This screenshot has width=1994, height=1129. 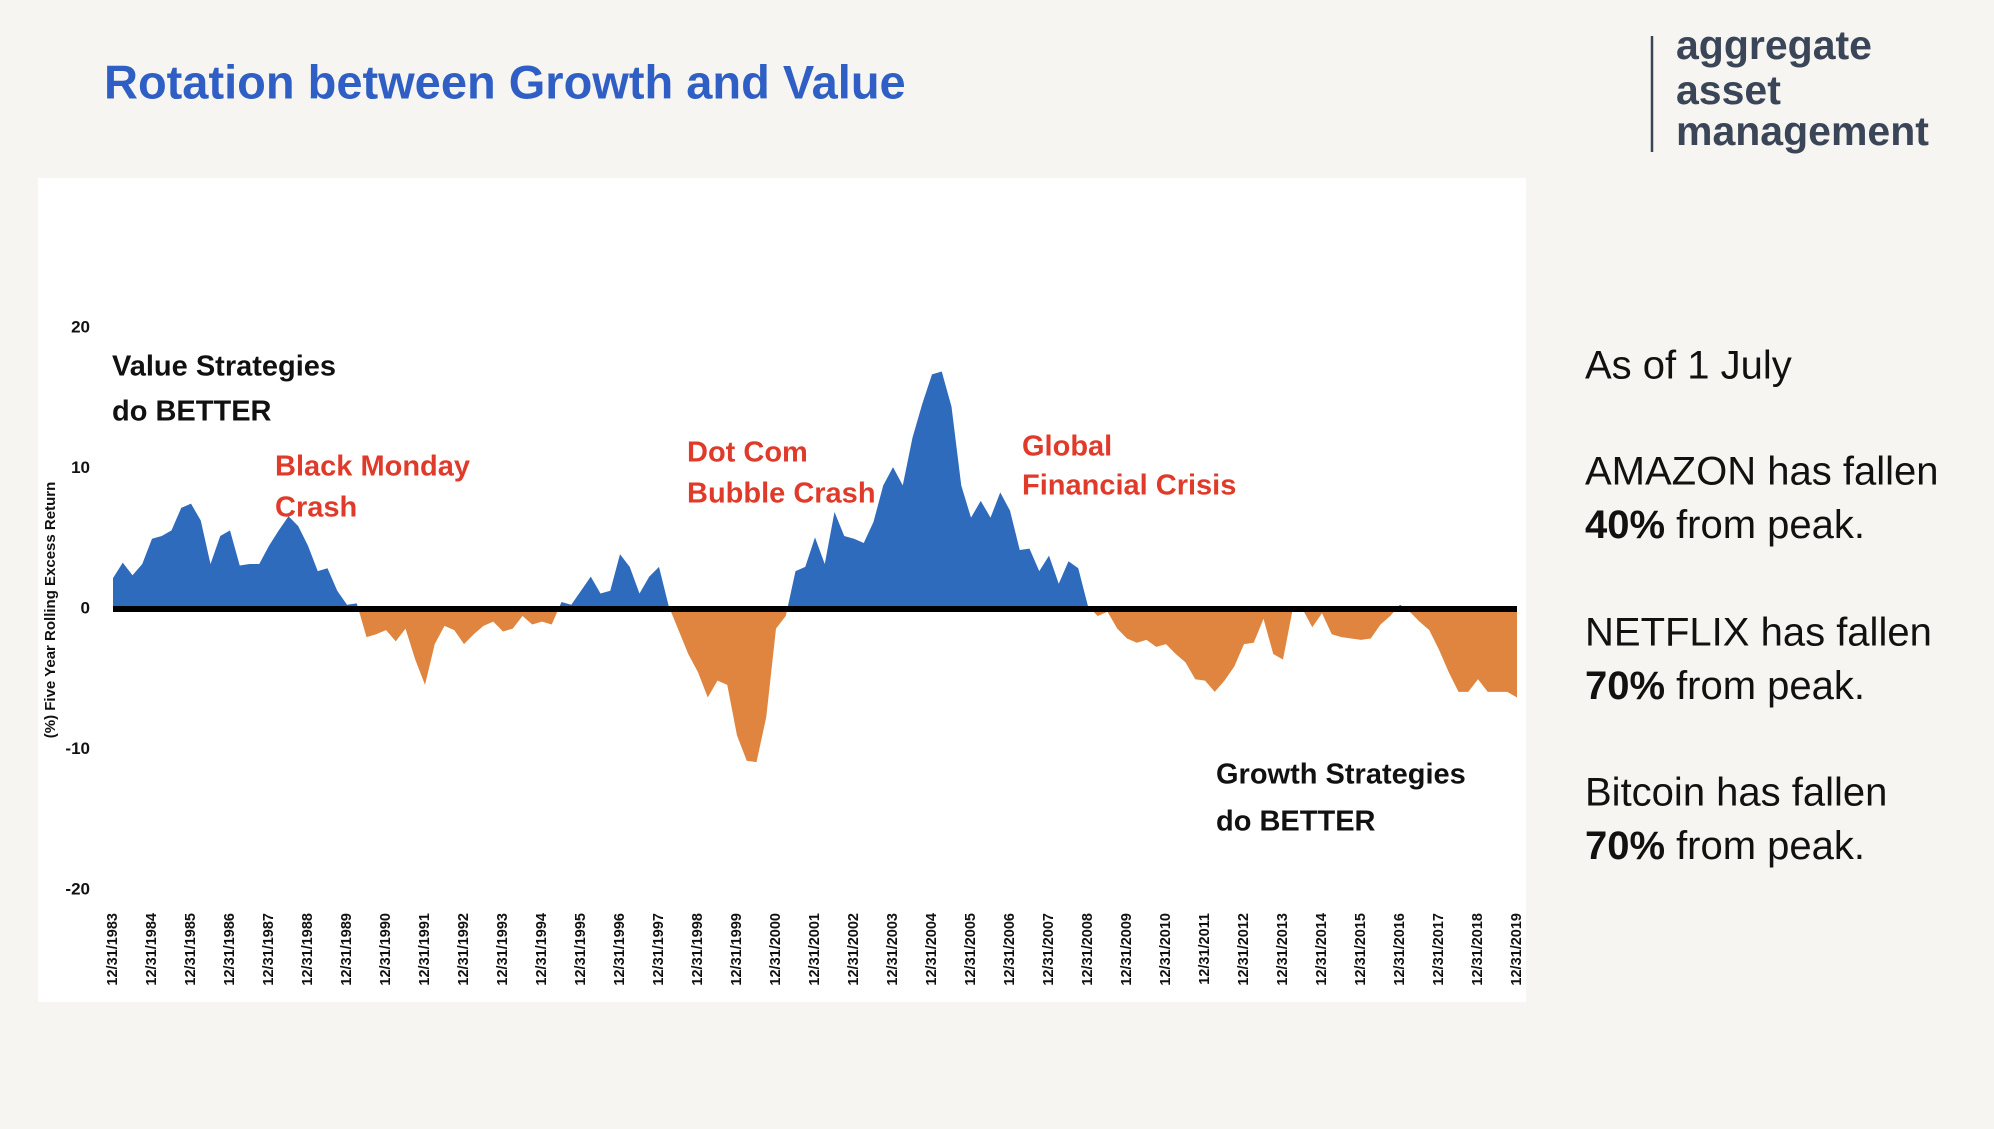 What do you see at coordinates (230, 949) in the screenshot?
I see `x-tick-label: 12/31/1986` at bounding box center [230, 949].